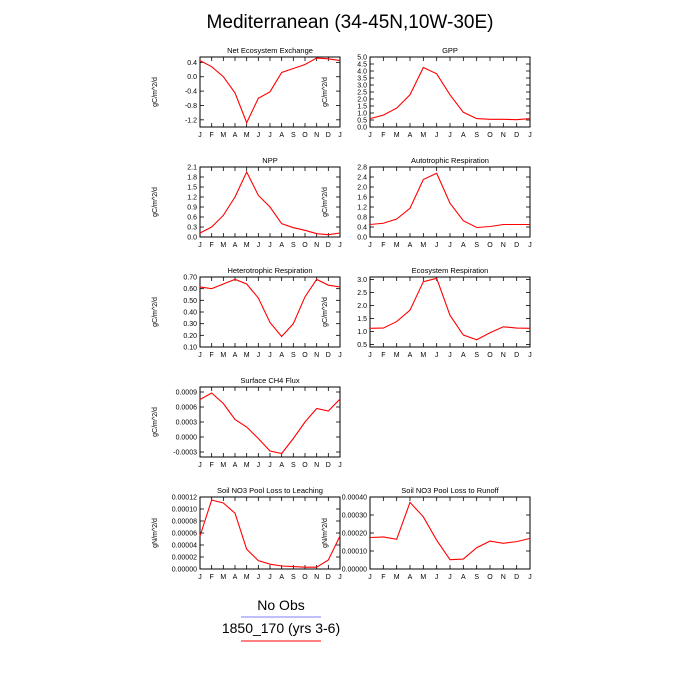 The image size is (700, 700). What do you see at coordinates (362, 168) in the screenshot?
I see `y-tick-label: 2.8` at bounding box center [362, 168].